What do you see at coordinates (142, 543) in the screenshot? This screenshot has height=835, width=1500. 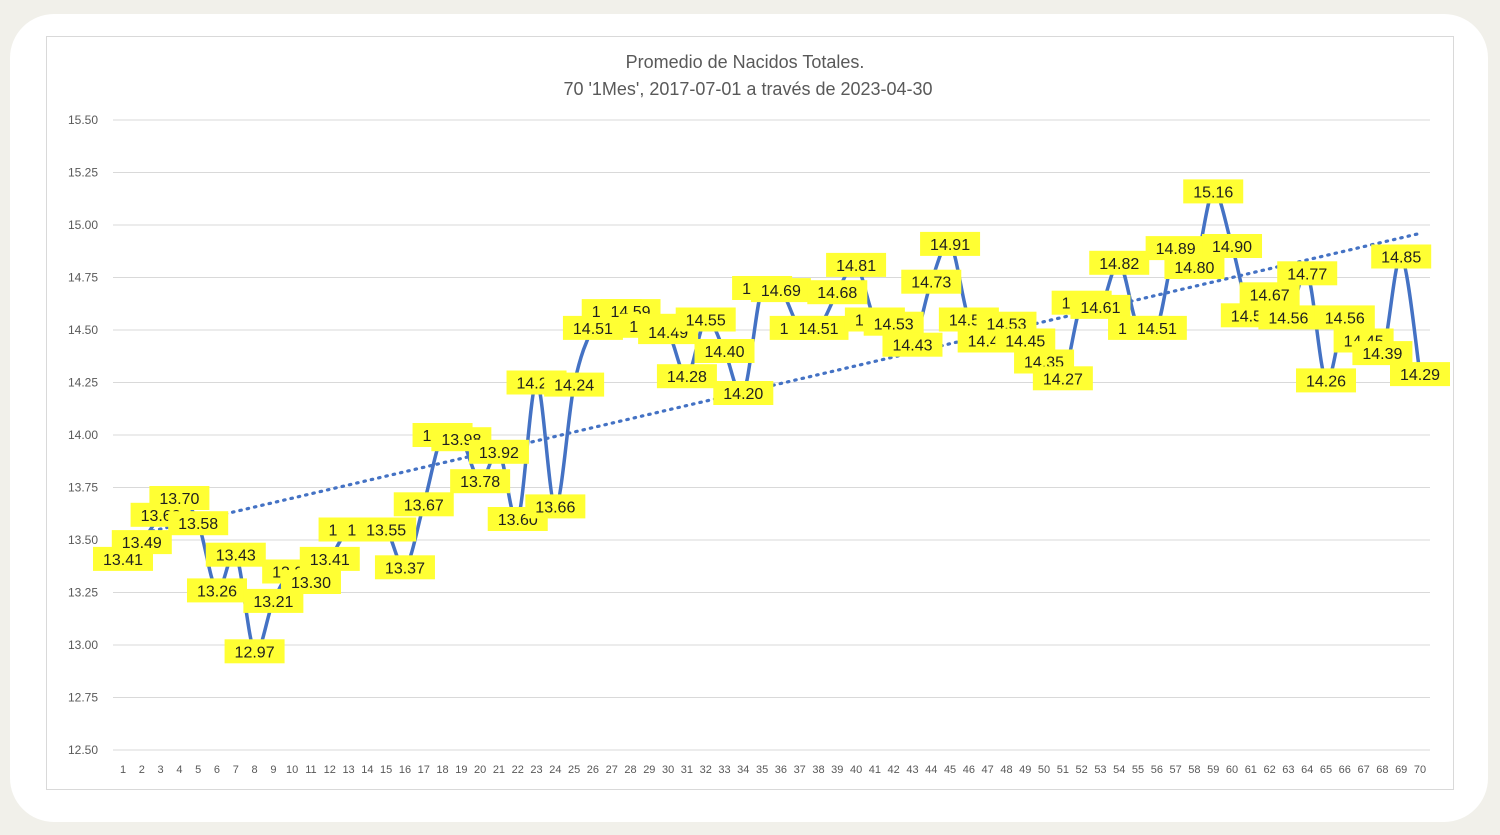 I see `data-label-text: 13.49` at bounding box center [142, 543].